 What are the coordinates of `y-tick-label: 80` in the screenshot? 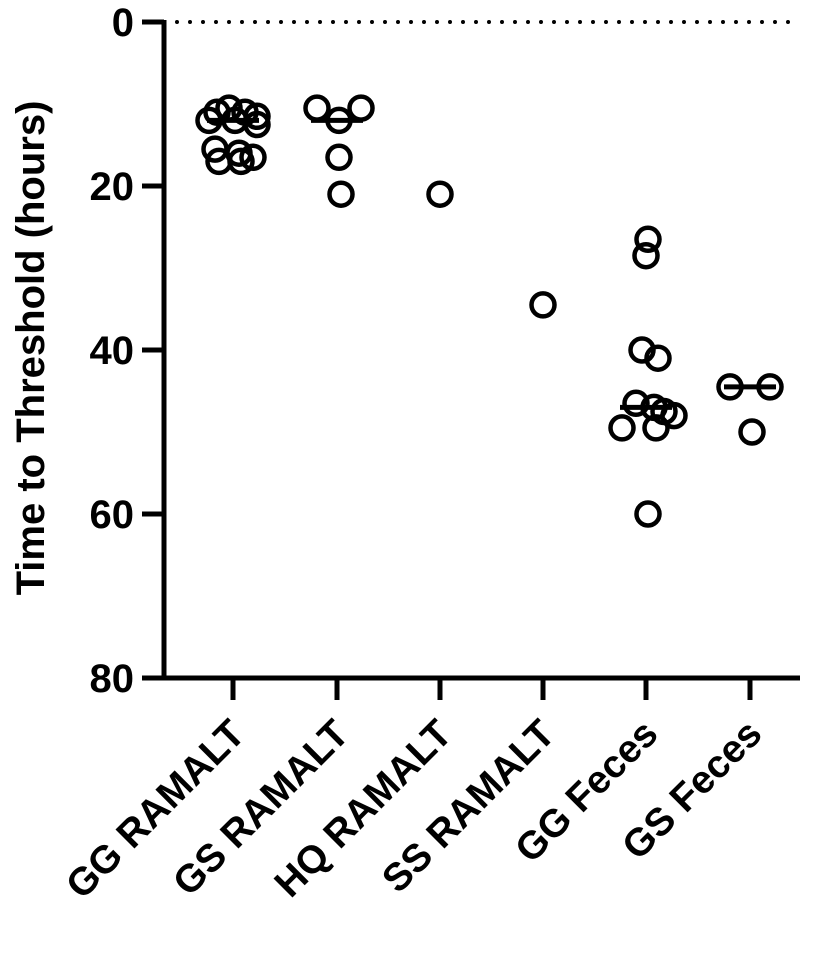 It's located at (112, 679).